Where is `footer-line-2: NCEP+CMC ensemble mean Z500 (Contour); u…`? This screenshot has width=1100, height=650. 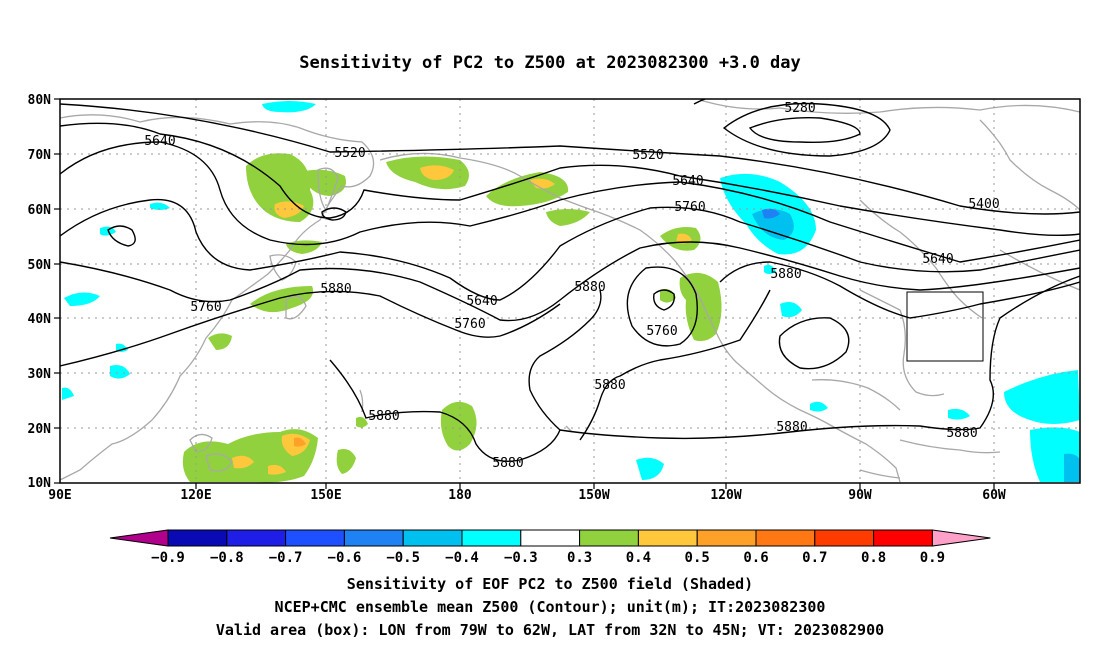 footer-line-2: NCEP+CMC ensemble mean Z500 (Contour); u… is located at coordinates (550, 607).